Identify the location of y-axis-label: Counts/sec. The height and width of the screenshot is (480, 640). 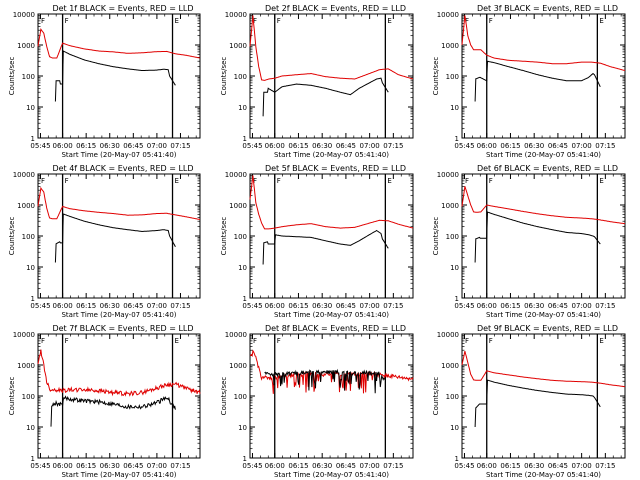
(224, 396).